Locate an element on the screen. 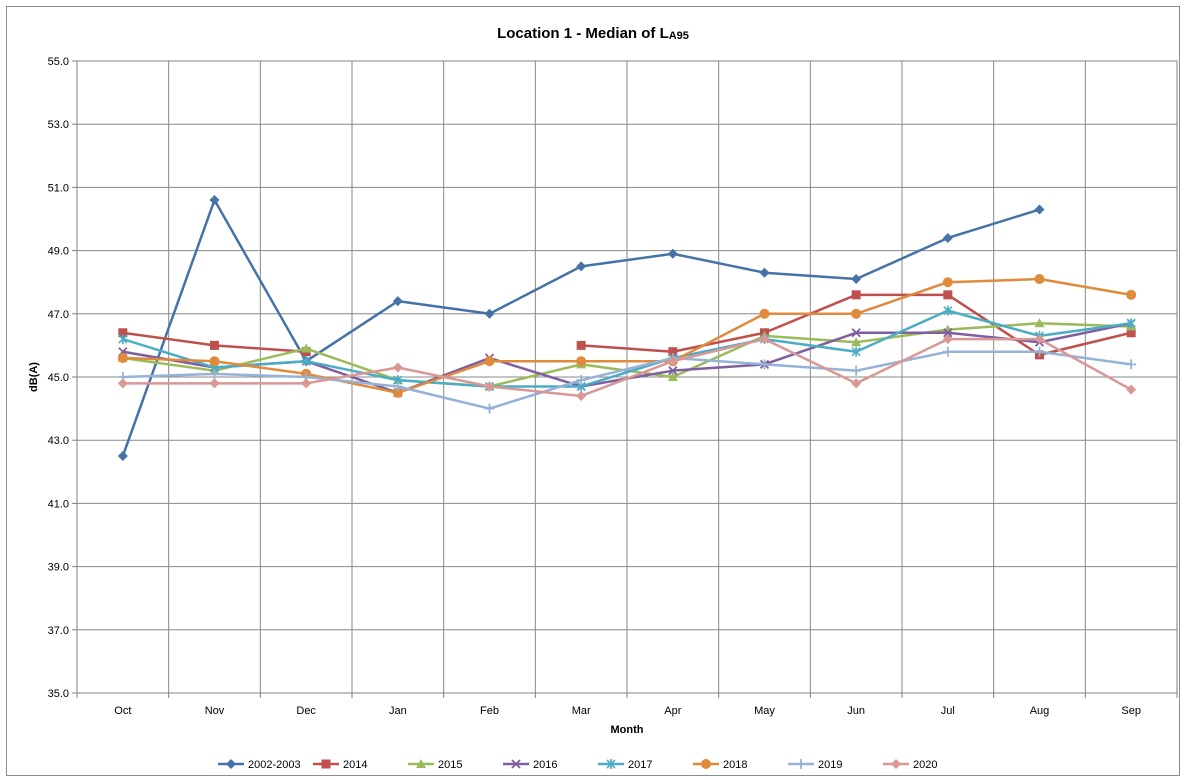  y-tick-label: 39.0 is located at coordinates (58, 568).